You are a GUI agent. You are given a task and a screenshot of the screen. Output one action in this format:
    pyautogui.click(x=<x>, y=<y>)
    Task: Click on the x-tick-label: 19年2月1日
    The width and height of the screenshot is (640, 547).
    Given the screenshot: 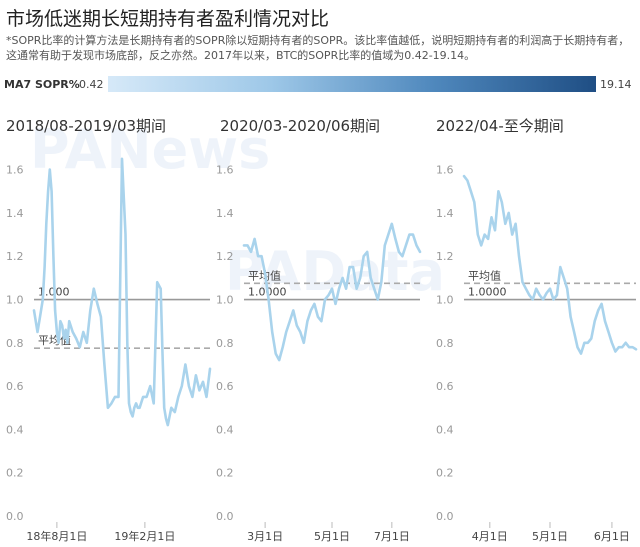 What is the action you would take?
    pyautogui.click(x=144, y=536)
    